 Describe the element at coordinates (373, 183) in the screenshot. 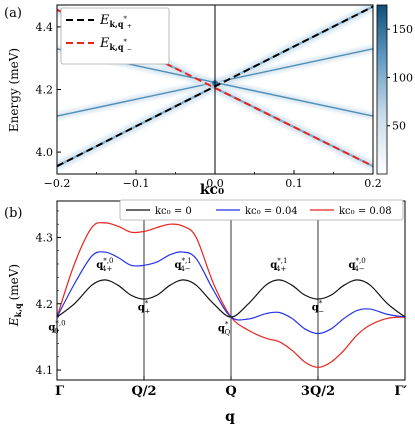

I see `xtick-label-a: 0.2` at that location.